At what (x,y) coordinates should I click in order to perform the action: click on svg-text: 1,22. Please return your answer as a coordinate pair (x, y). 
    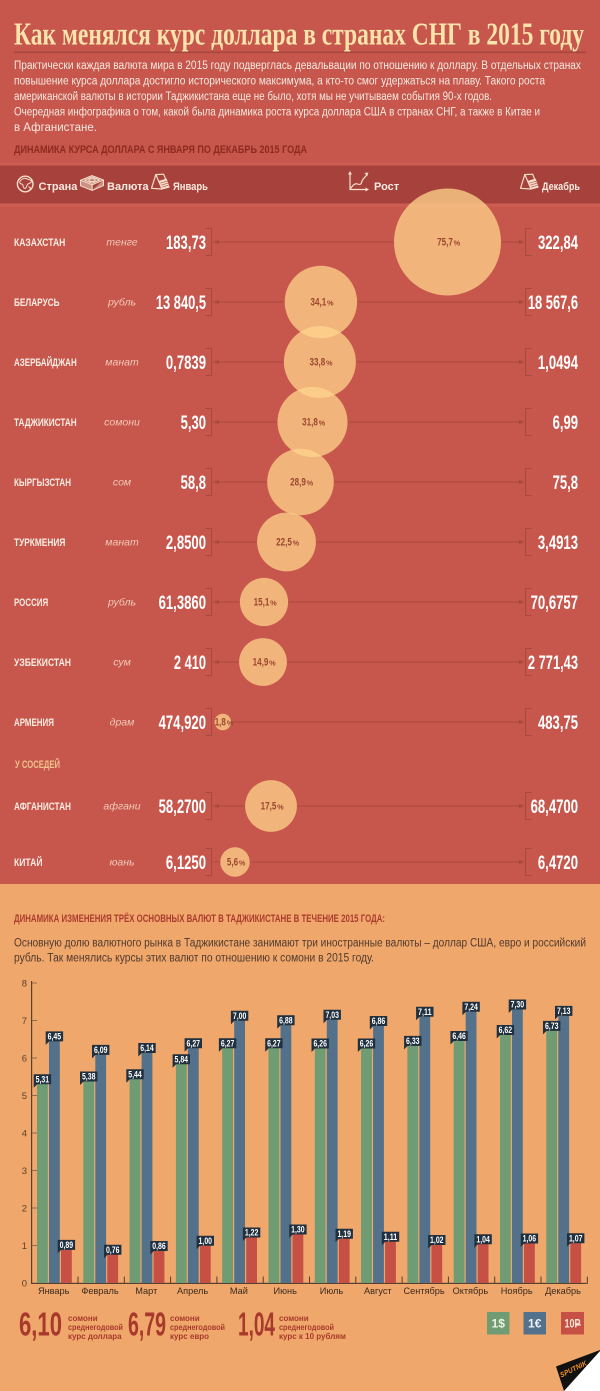
    Looking at the image, I should click on (252, 1233).